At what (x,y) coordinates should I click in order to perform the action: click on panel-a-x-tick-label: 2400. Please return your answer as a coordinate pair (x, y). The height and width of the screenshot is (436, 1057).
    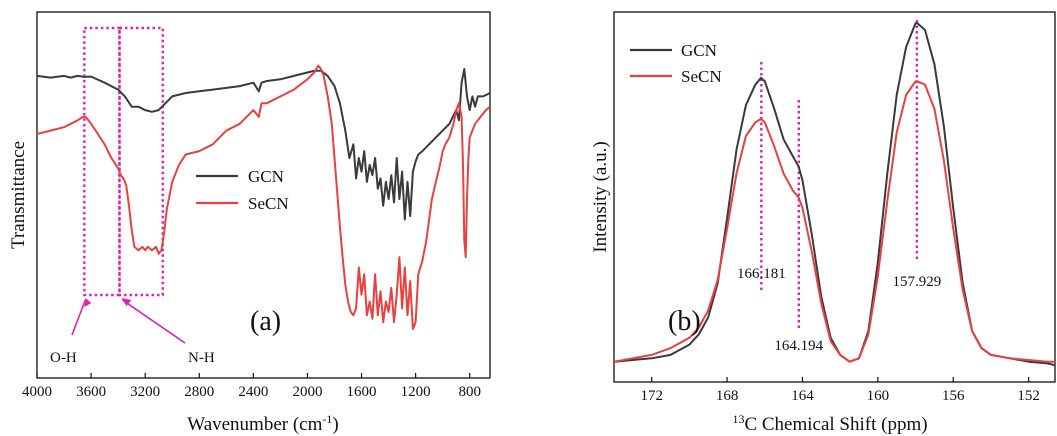
    Looking at the image, I should click on (253, 392).